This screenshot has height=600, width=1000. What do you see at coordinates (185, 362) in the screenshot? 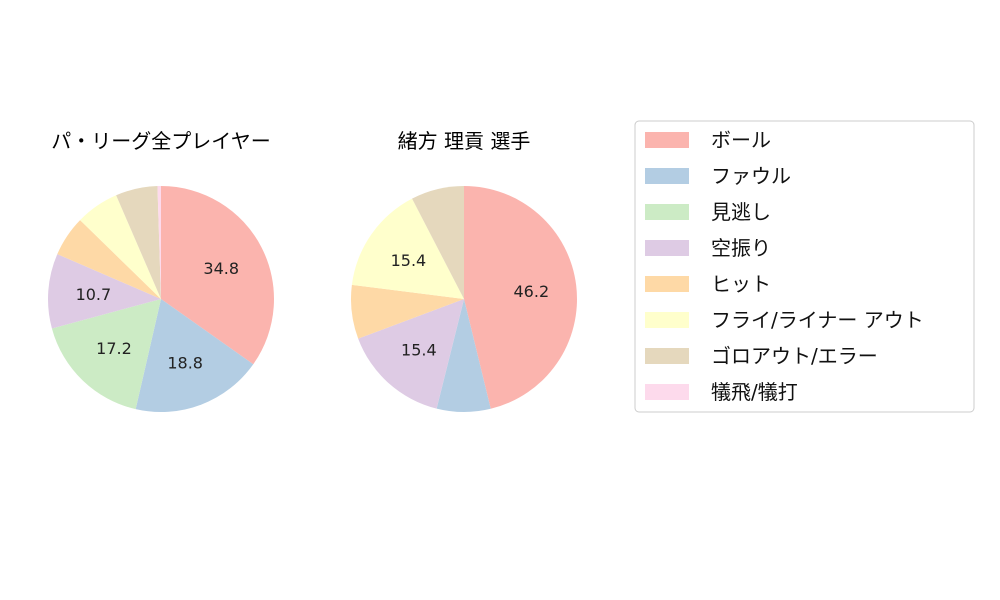
I see `data-label-foul: 18.8` at bounding box center [185, 362].